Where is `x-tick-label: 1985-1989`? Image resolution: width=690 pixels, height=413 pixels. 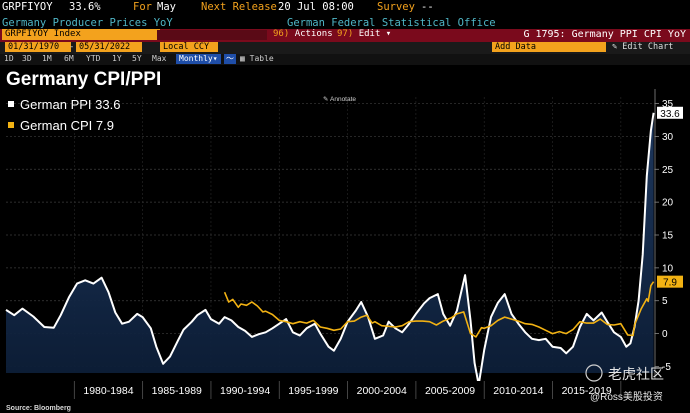 x-tick-label: 1985-1989 is located at coordinates (177, 391).